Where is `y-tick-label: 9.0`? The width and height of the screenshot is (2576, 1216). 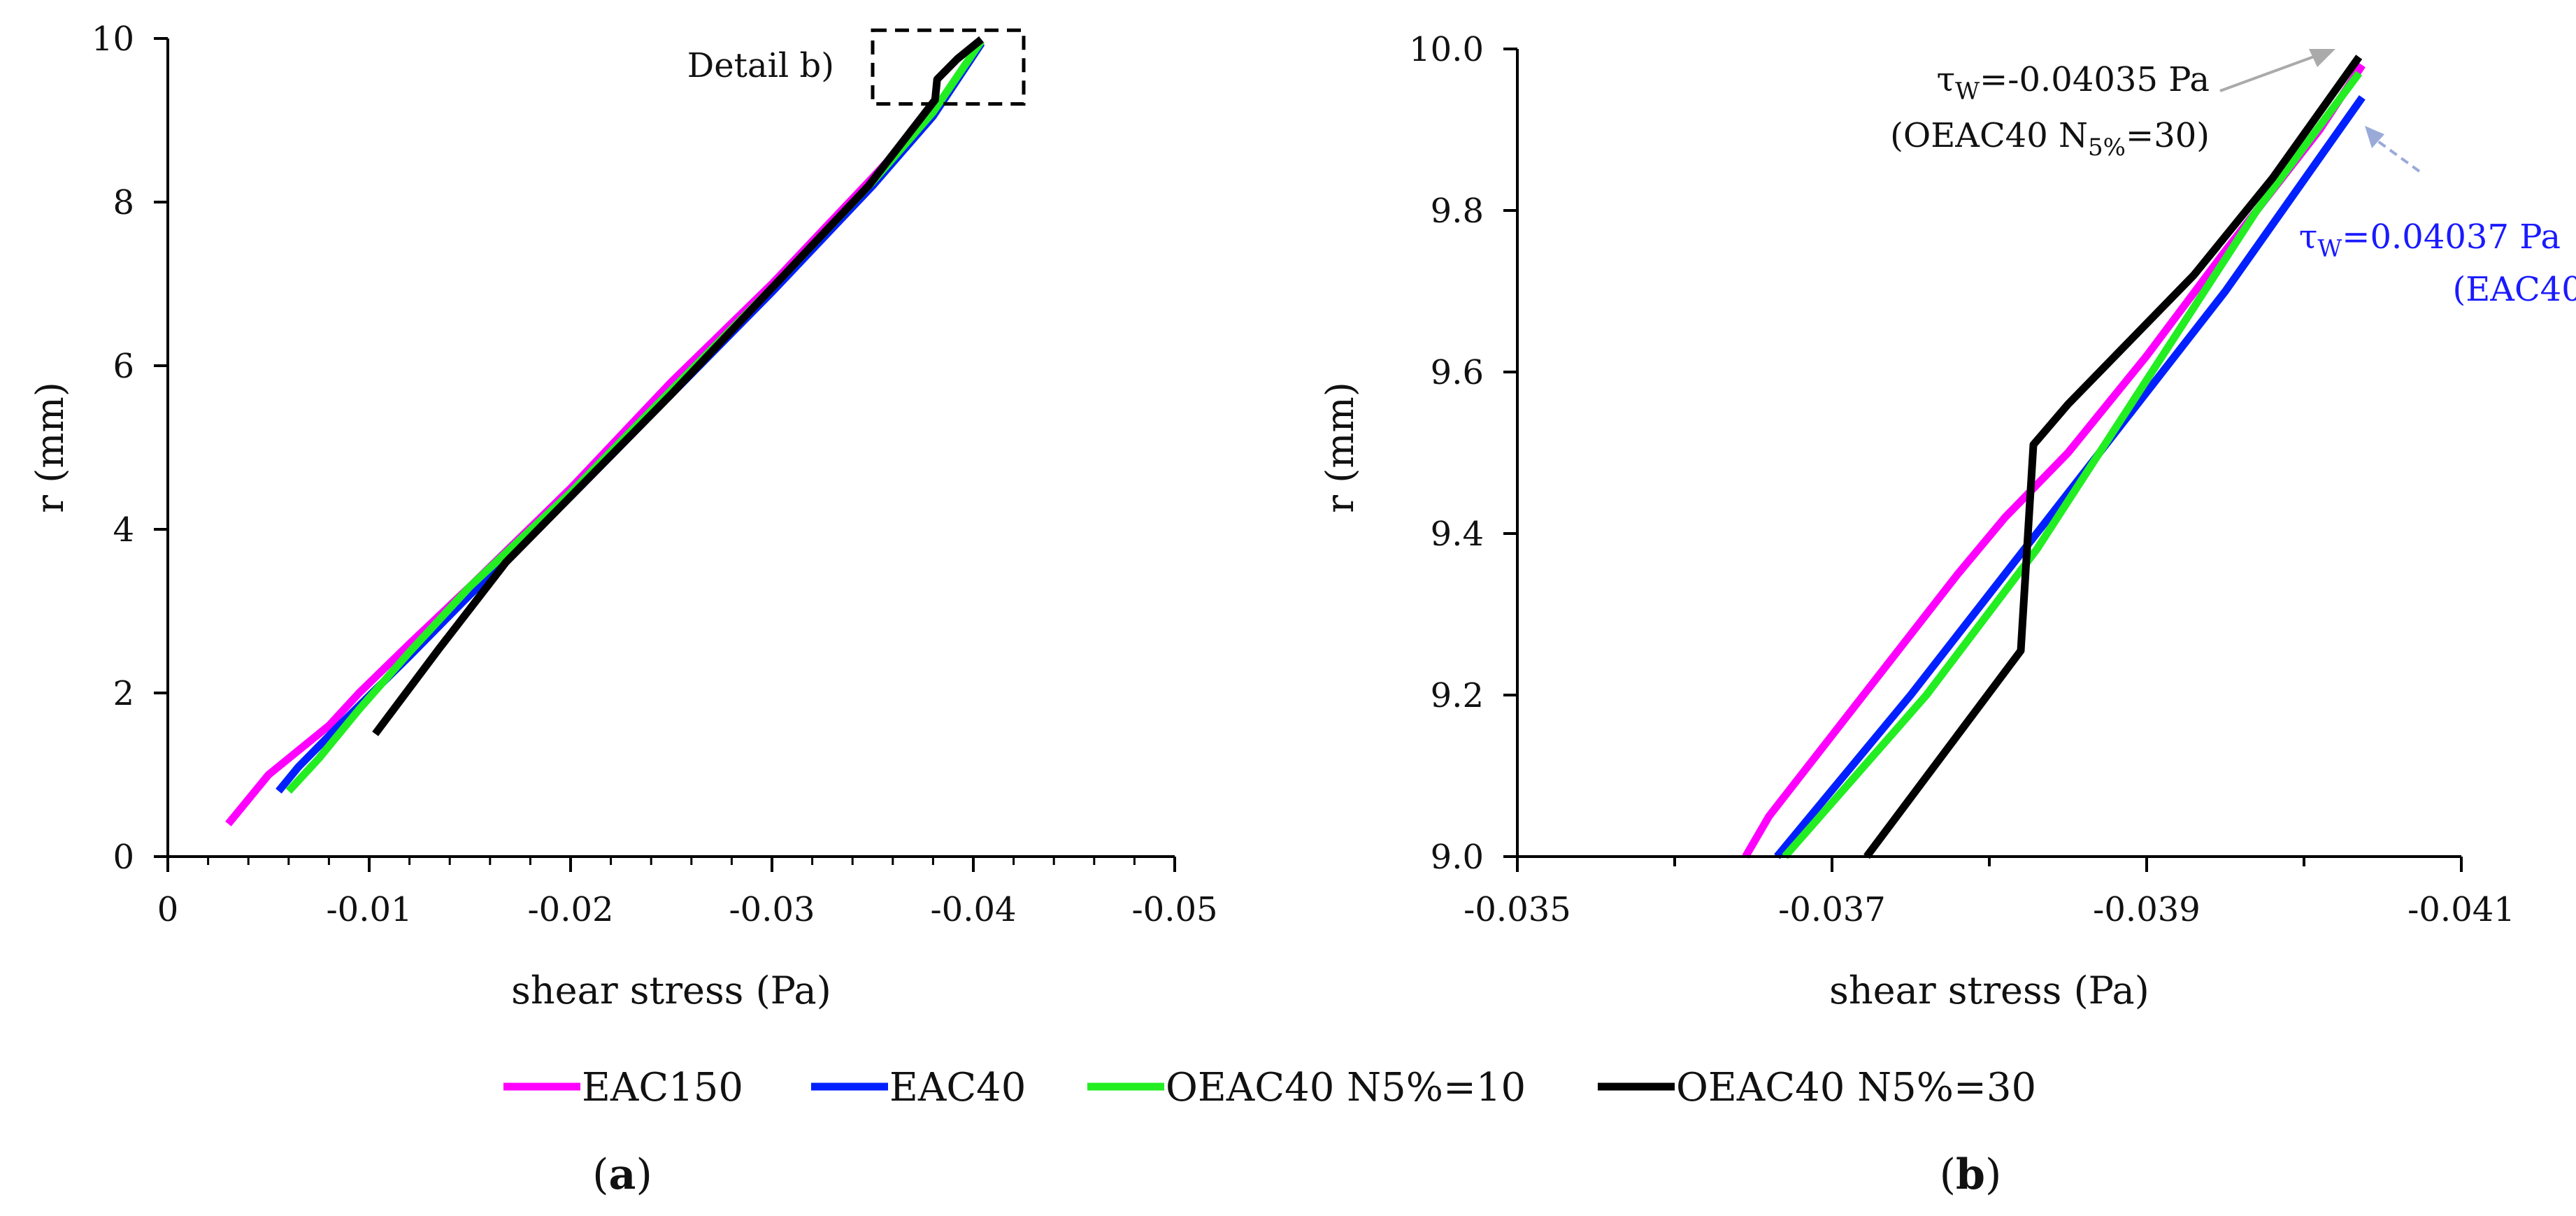 y-tick-label: 9.0 is located at coordinates (1457, 857).